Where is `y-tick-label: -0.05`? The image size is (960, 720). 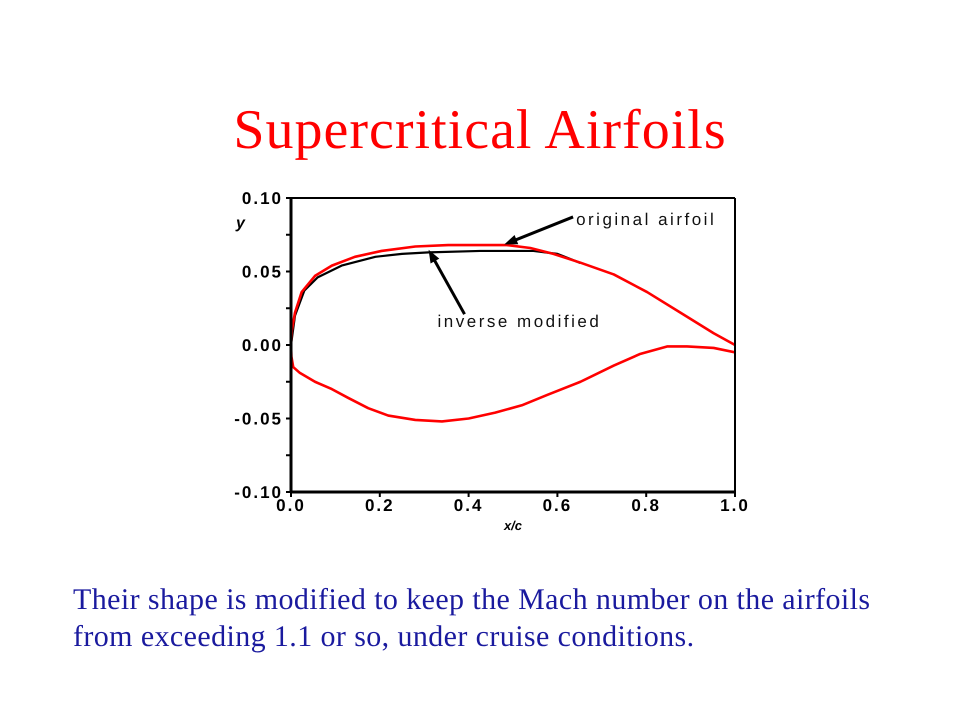 y-tick-label: -0.05 is located at coordinates (258, 419).